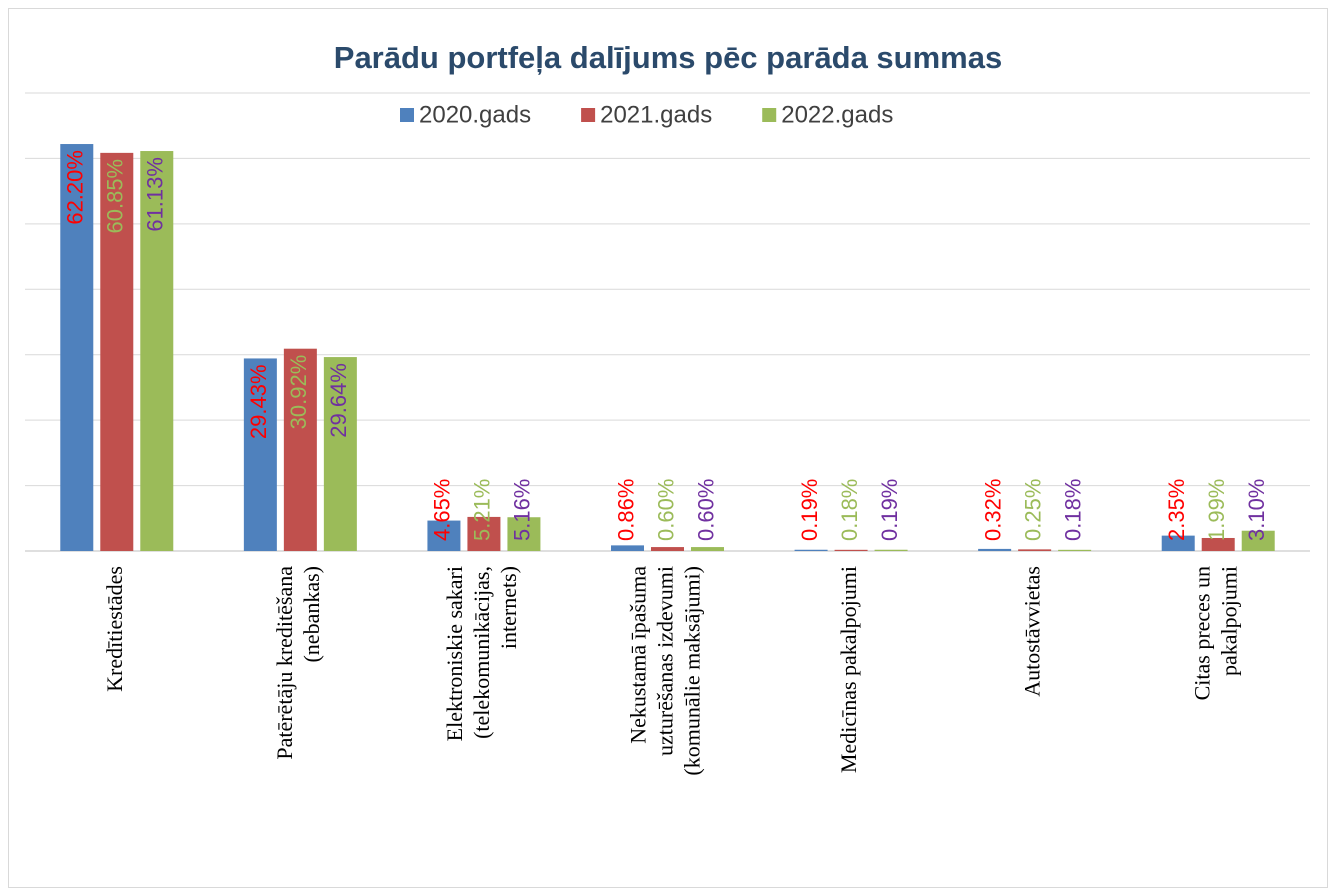 The width and height of the screenshot is (1336, 896). Describe the element at coordinates (848, 669) in the screenshot. I see `x-tick-label: Medicīnas pakalpojumi` at that location.